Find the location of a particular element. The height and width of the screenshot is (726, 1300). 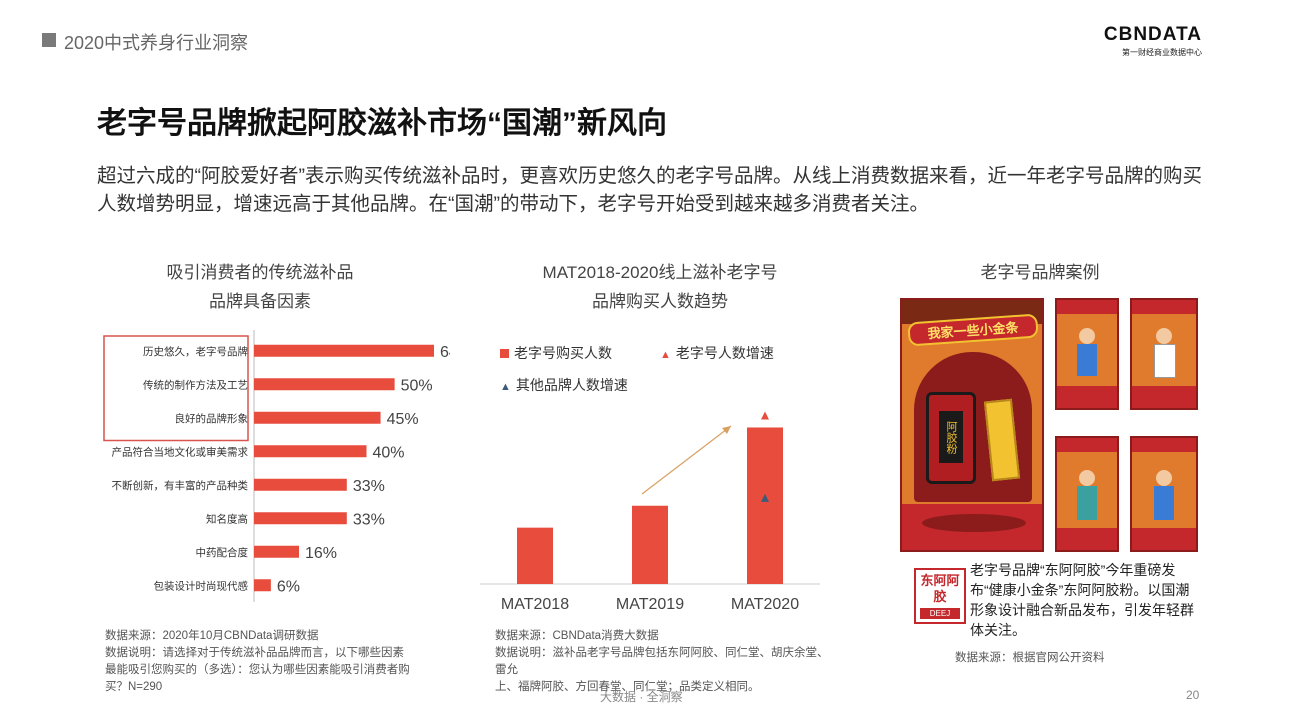

legend-label-3: 其他品牌人数增速 is located at coordinates (571, 385).